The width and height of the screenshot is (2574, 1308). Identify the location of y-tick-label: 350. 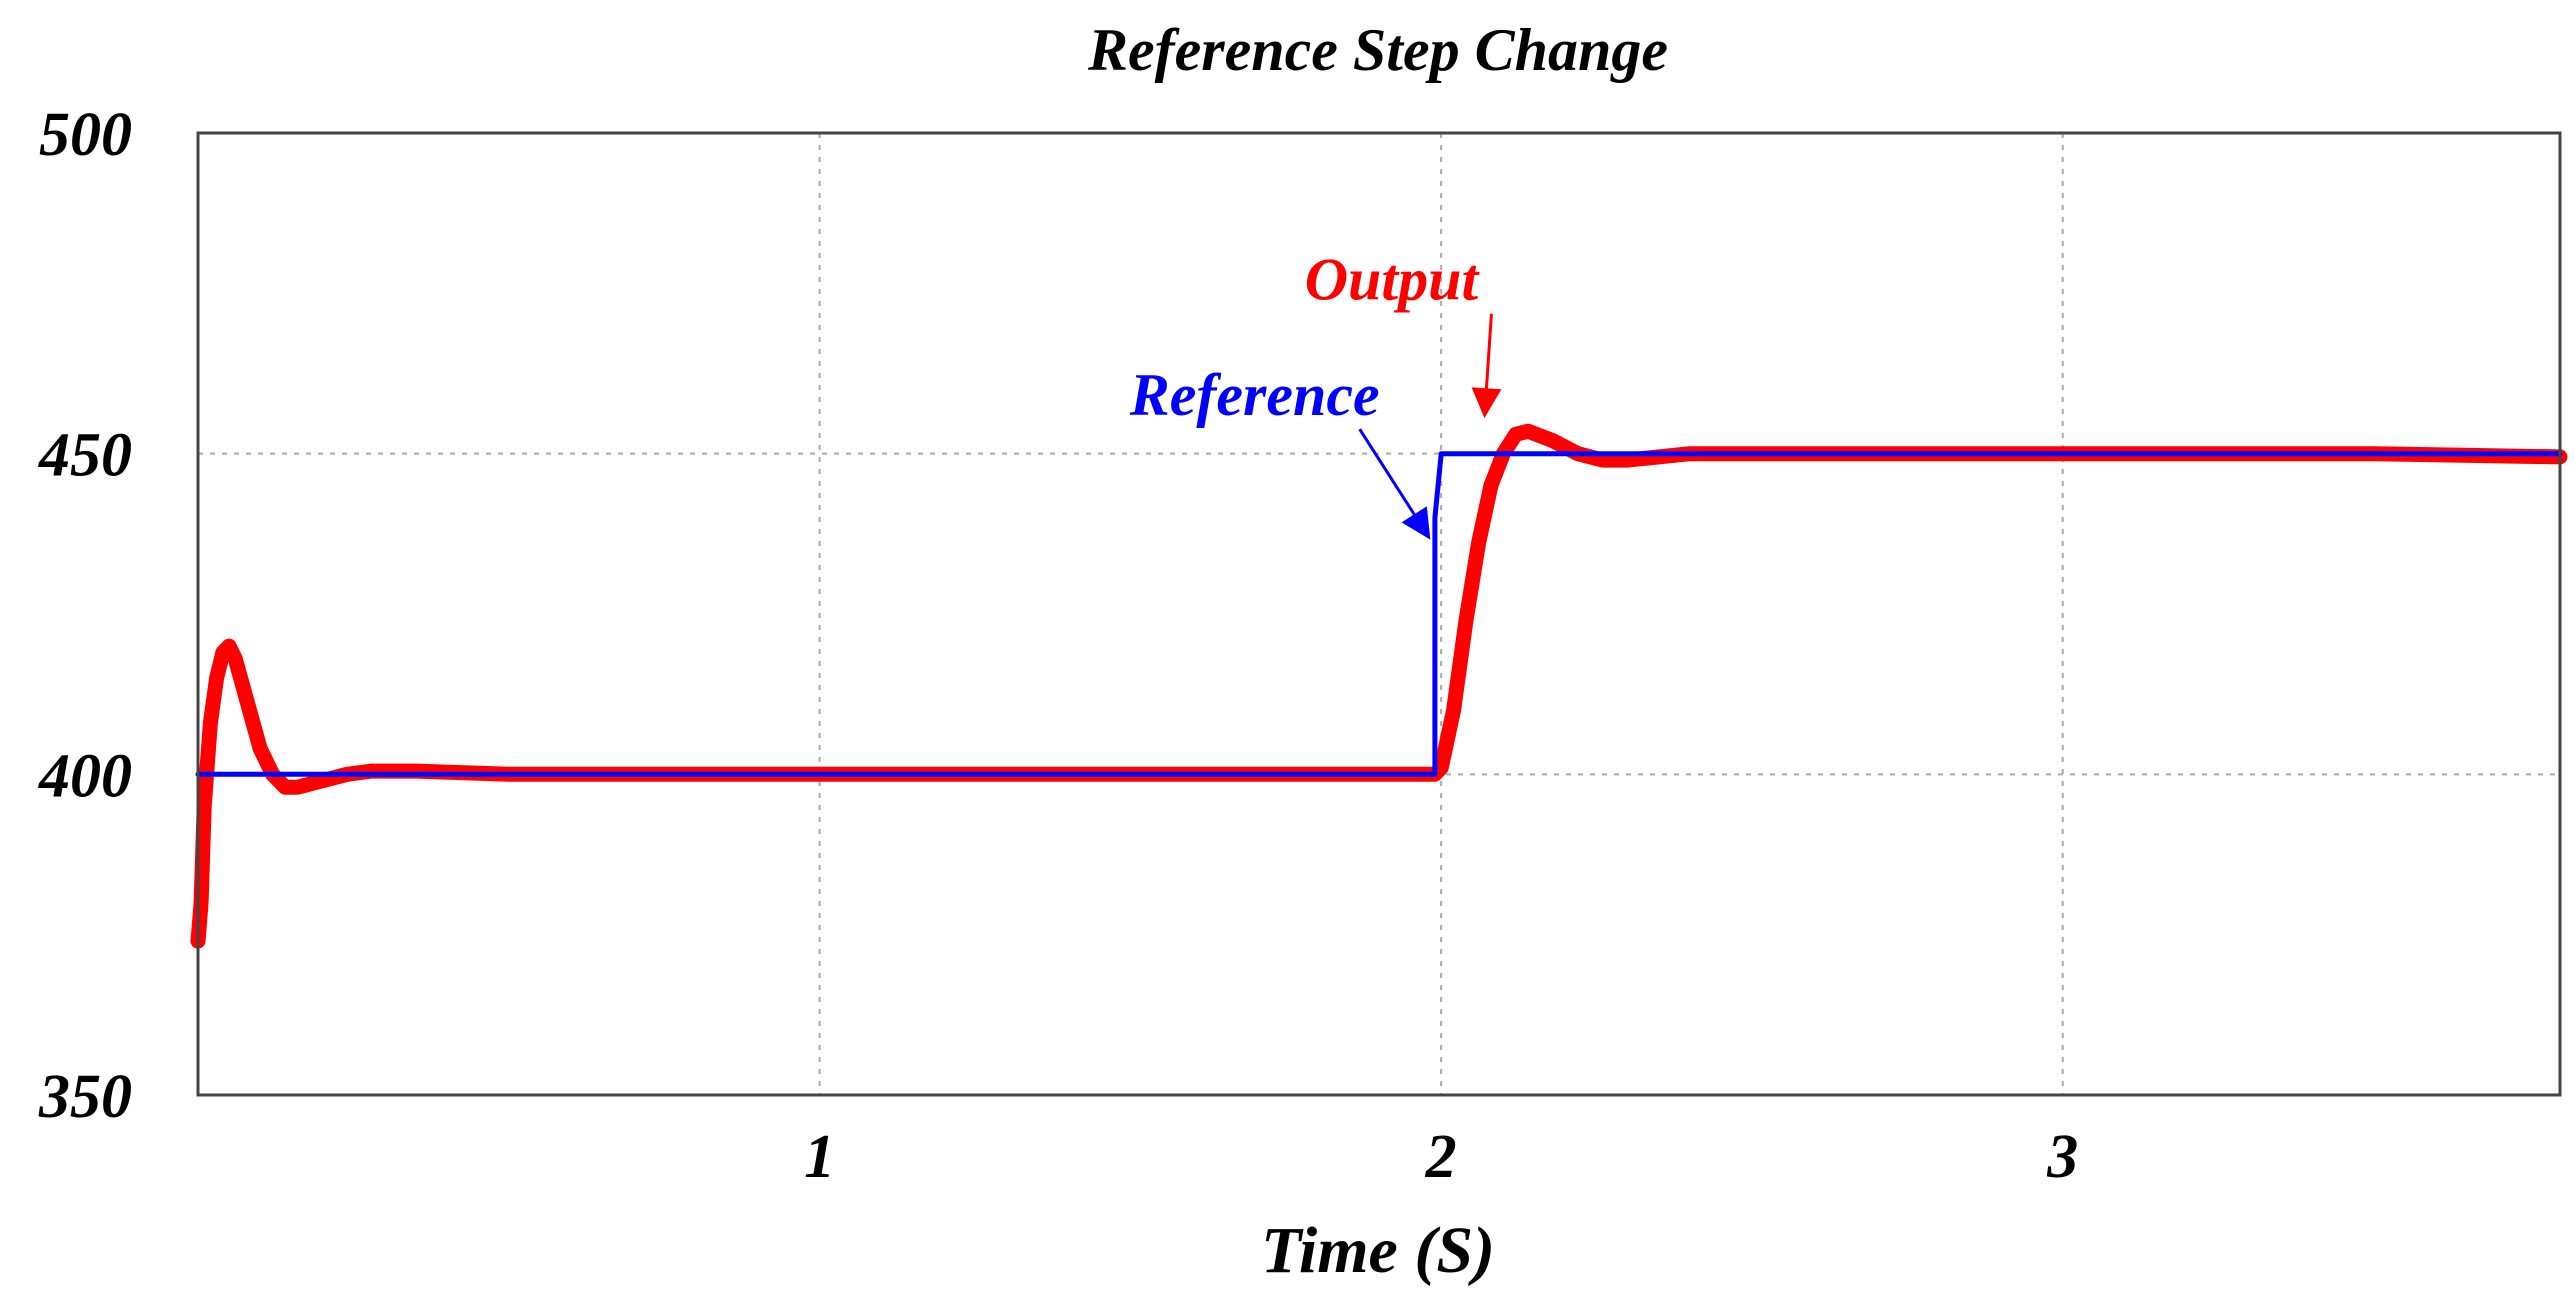
(85, 1097).